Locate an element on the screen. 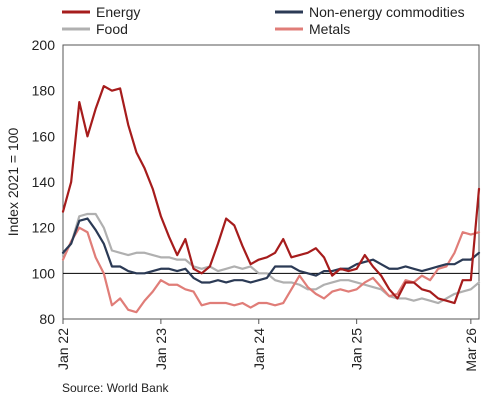 This screenshot has height=401, width=490. x-axis: Jan 22 Jan 23 Jan 24 Jan 25 Mar 26 is located at coordinates (267, 345).